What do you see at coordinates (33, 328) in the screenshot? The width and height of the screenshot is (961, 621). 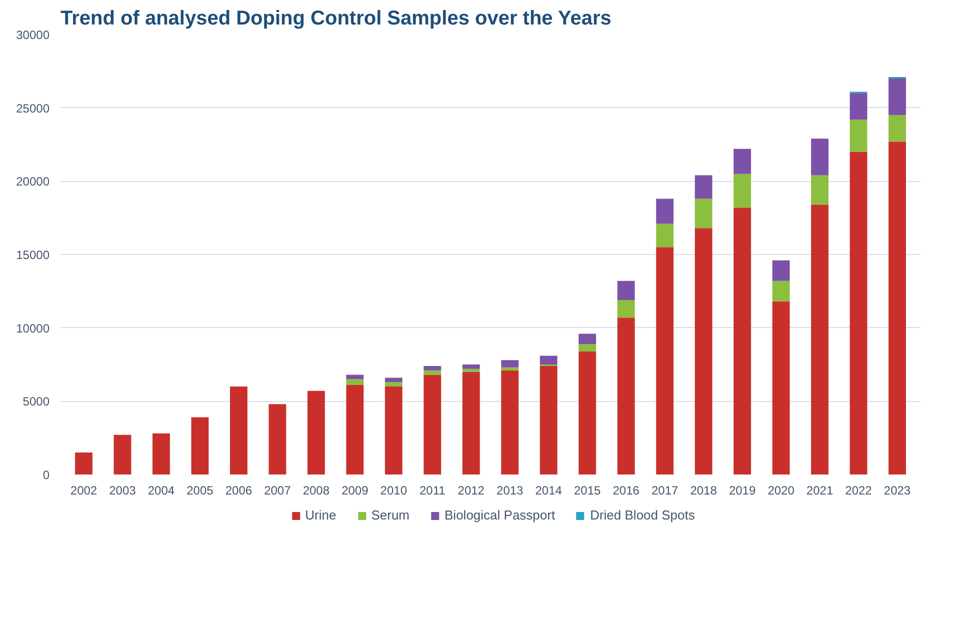 I see `y-tick-label: 10000` at bounding box center [33, 328].